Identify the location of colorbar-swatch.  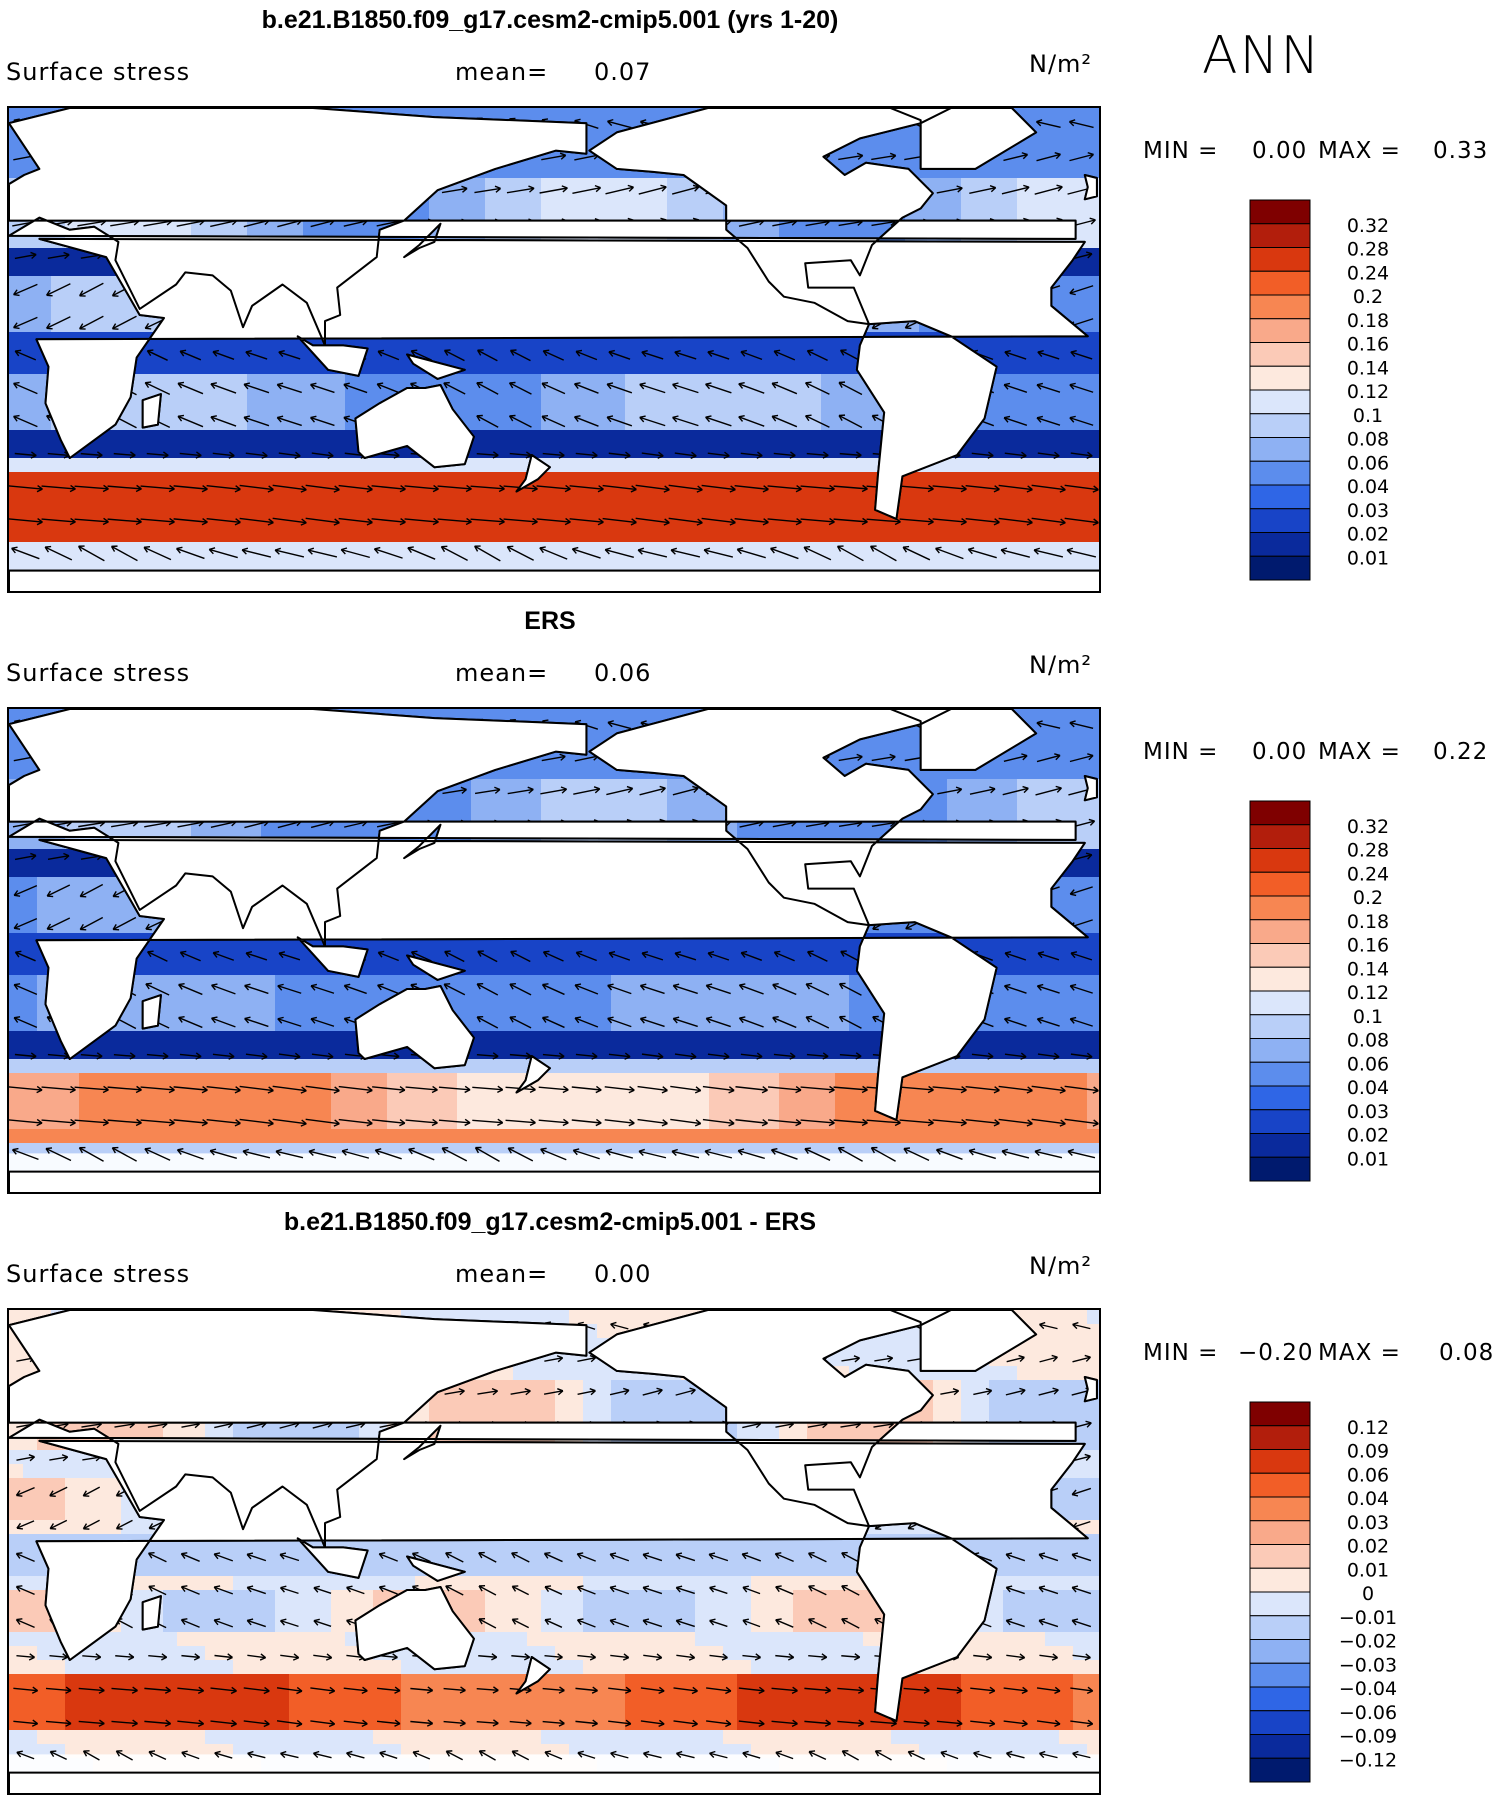
(1280, 402).